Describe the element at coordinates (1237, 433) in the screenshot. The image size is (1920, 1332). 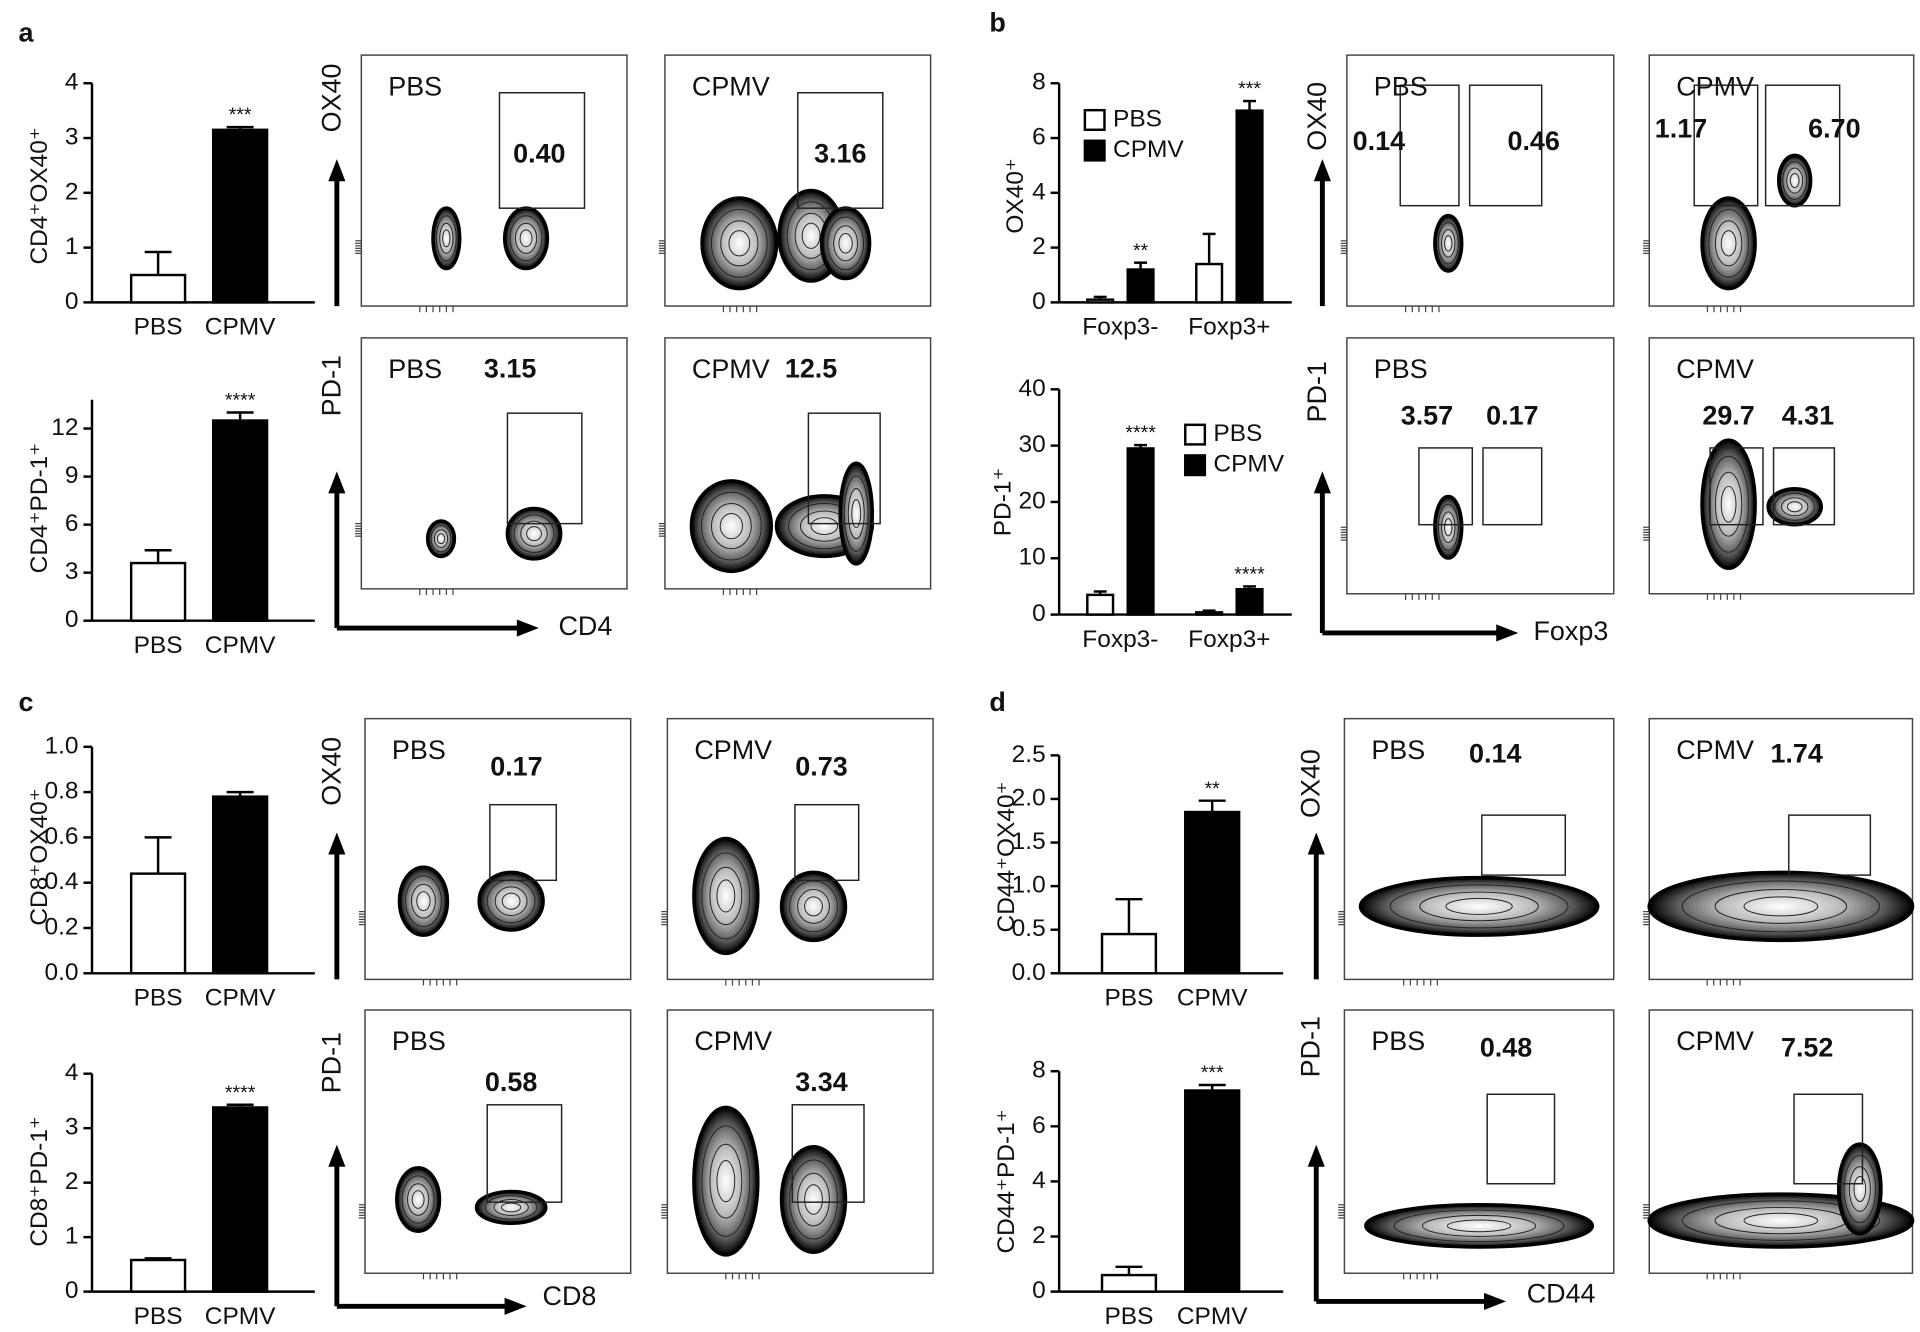
I see `legend-label: PBS` at that location.